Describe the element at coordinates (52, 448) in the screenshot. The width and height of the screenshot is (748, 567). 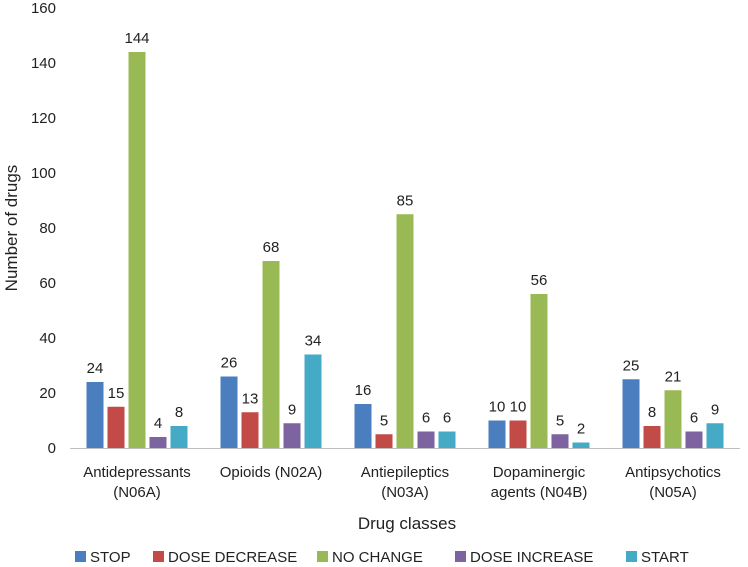
I see `y-tick-label: 0` at that location.